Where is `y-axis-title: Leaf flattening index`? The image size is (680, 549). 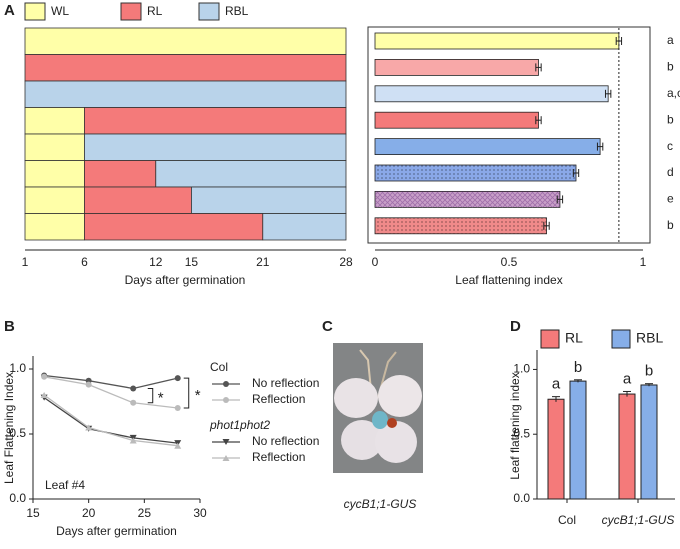
y-axis-title: Leaf flattening index is located at coordinates (515, 425).